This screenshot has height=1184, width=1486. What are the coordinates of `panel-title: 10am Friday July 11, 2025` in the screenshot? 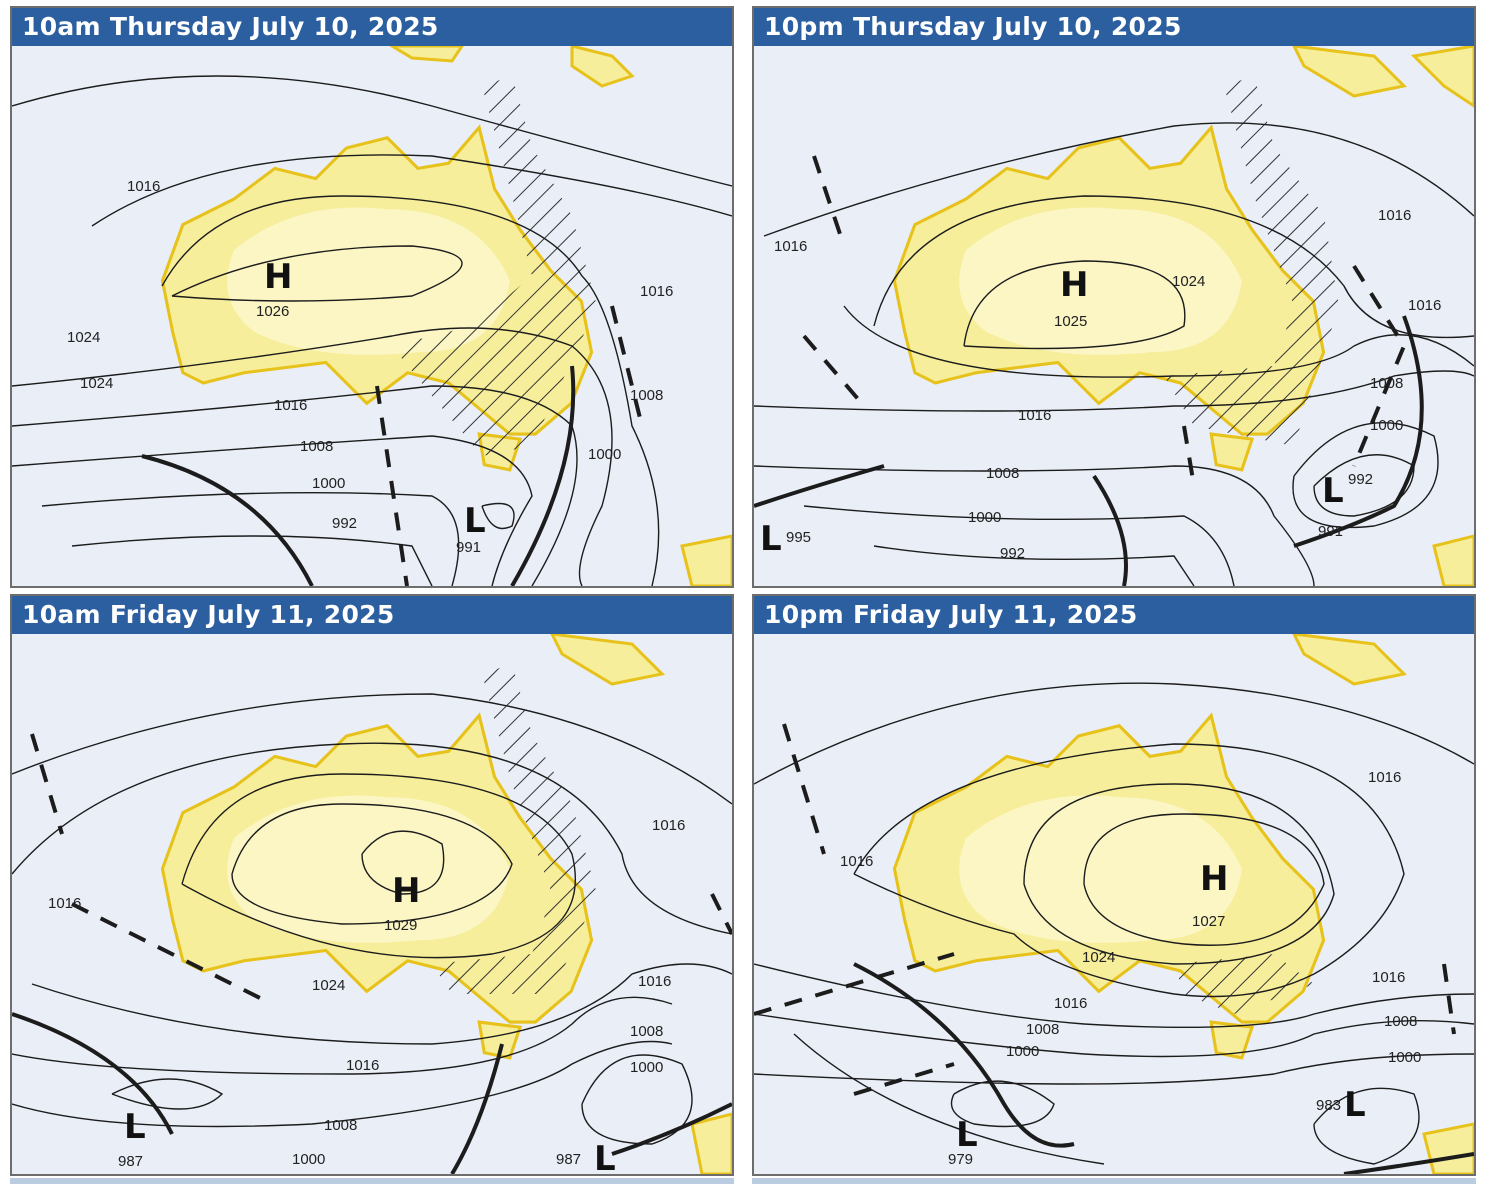 It's located at (372, 615).